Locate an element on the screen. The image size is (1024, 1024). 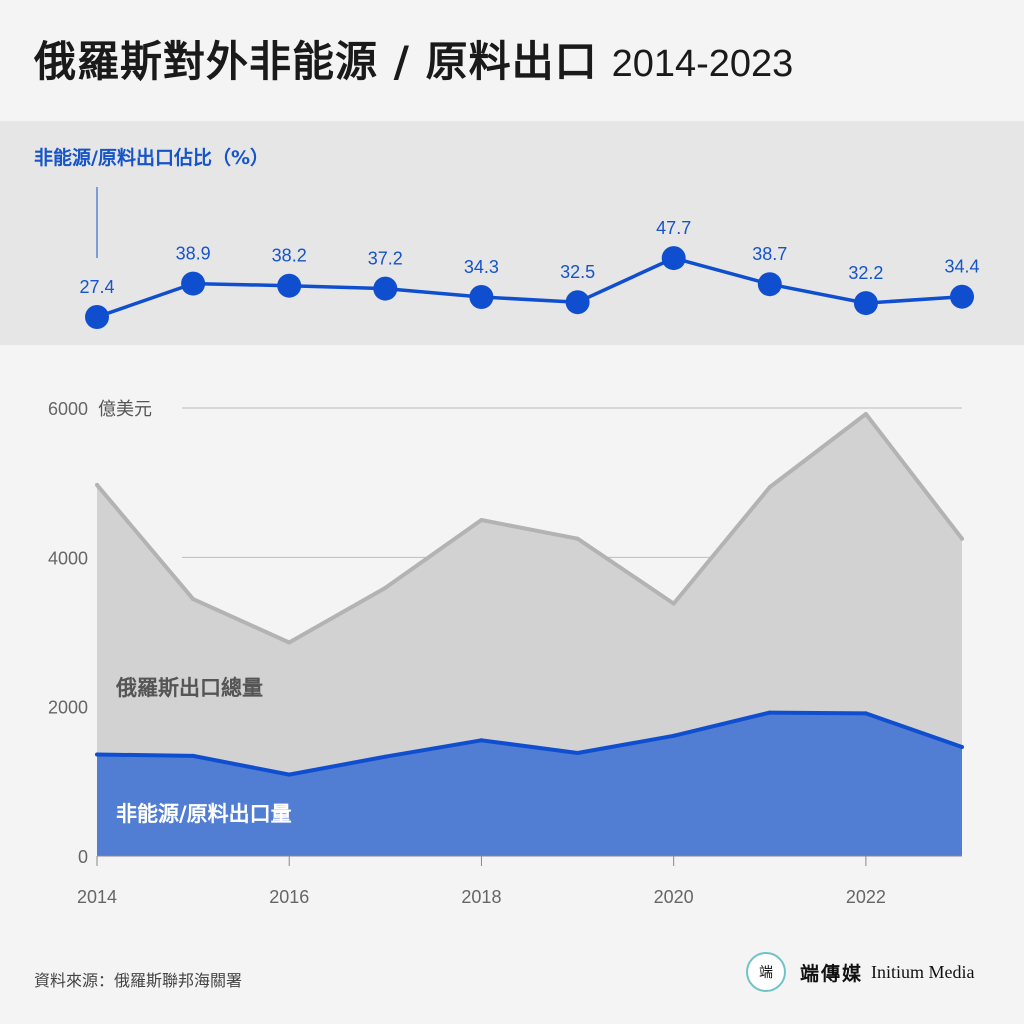
share-point-2023 is located at coordinates (962, 296).